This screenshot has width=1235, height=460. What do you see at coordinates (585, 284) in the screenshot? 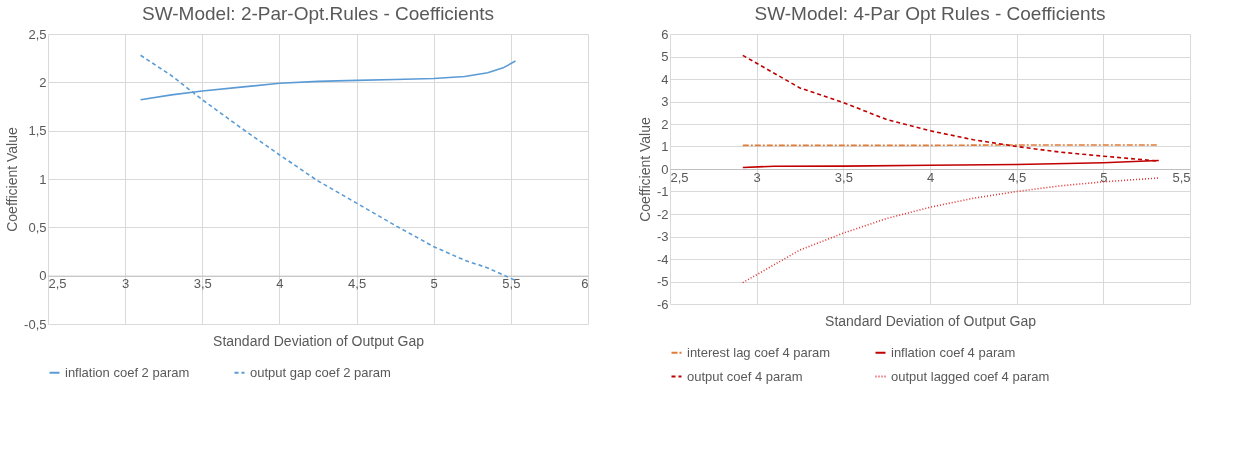
I see `x-tick-label: 6` at bounding box center [585, 284].